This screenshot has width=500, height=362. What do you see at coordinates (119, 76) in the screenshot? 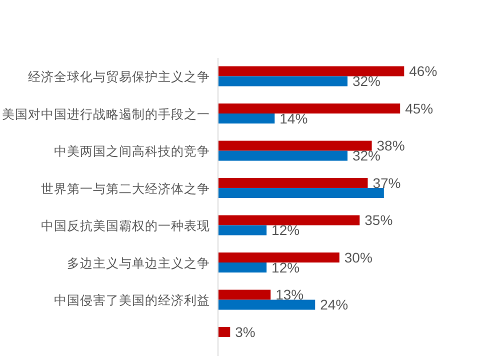
I see `y-tick-label: 经济全球化与贸易保护主义之争` at bounding box center [119, 76].